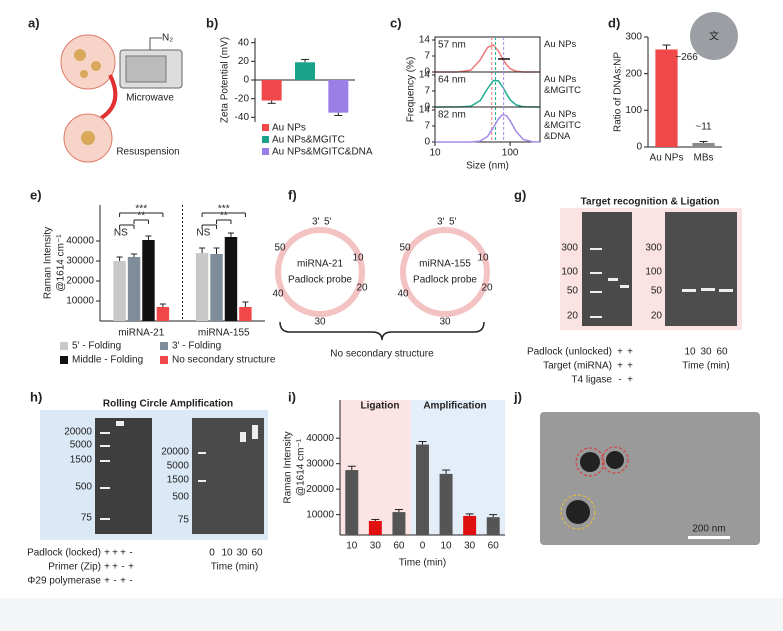  Describe the element at coordinates (452, 45) in the screenshot. I see `peak-label: 57 nm` at that location.